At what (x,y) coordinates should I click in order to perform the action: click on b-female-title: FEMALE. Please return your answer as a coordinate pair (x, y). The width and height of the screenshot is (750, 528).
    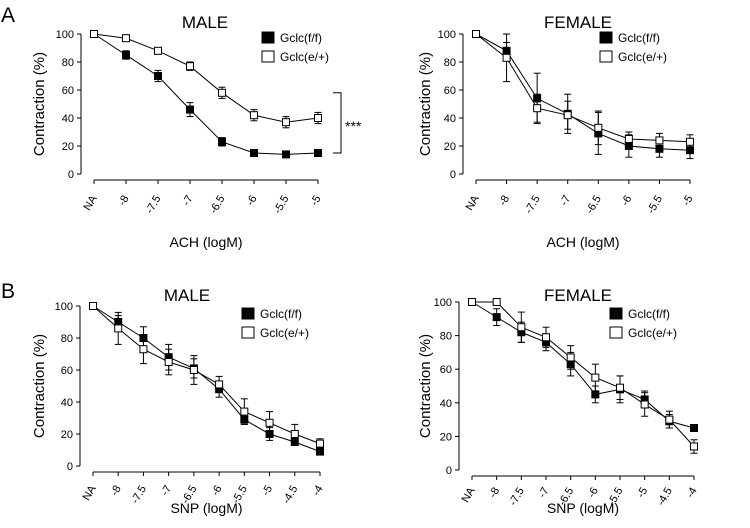
    Looking at the image, I should click on (578, 295).